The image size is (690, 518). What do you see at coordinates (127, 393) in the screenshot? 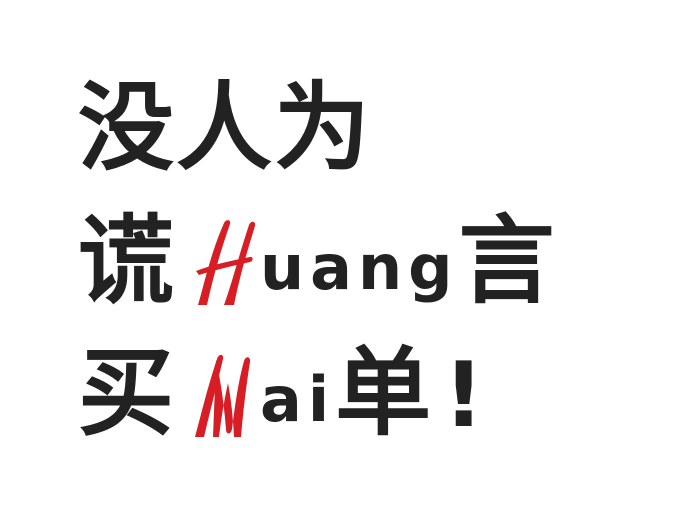
I see `headline-prefix-line-3: 买` at bounding box center [127, 393].